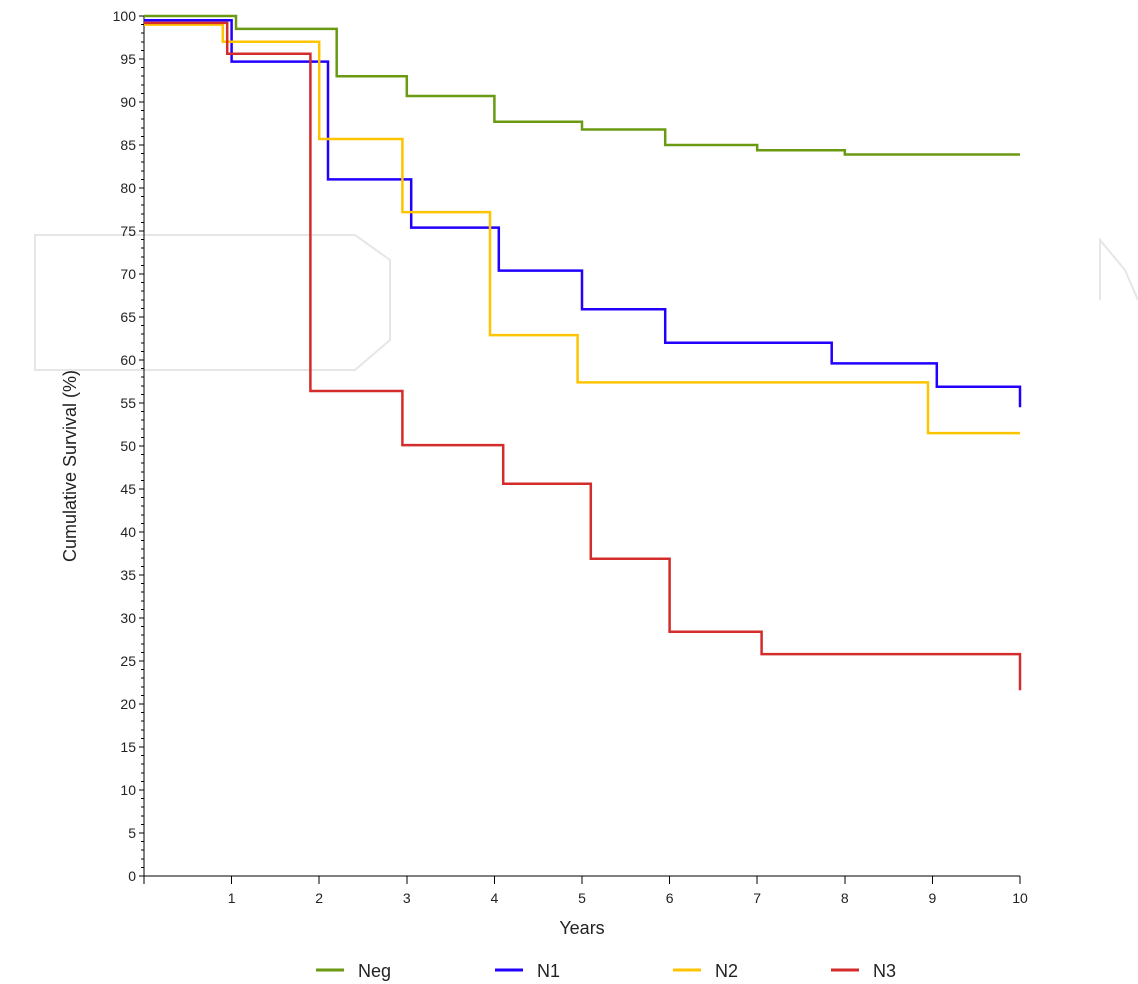 The width and height of the screenshot is (1138, 984). What do you see at coordinates (128, 145) in the screenshot?
I see `y-tick-label: 85` at bounding box center [128, 145].